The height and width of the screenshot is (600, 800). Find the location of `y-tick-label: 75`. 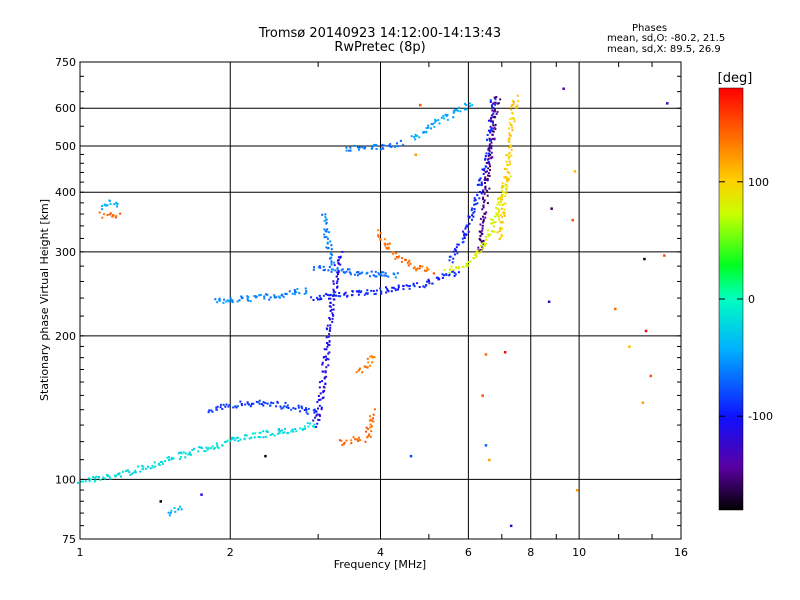

y-tick-label: 75 is located at coordinates (69, 539).